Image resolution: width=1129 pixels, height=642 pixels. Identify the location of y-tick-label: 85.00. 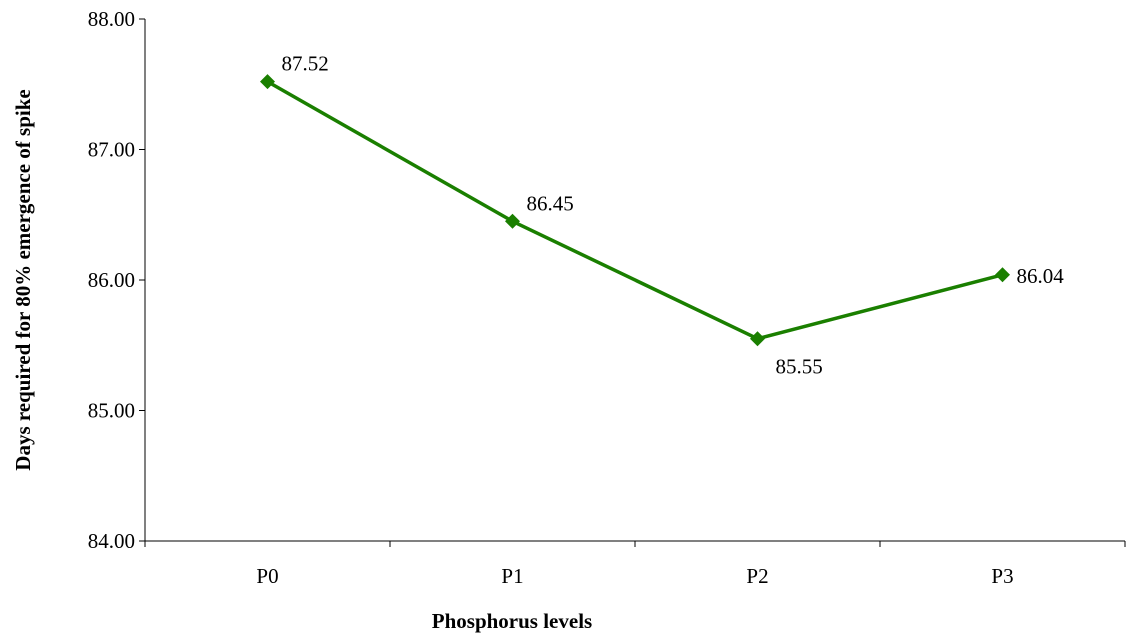
(111, 411).